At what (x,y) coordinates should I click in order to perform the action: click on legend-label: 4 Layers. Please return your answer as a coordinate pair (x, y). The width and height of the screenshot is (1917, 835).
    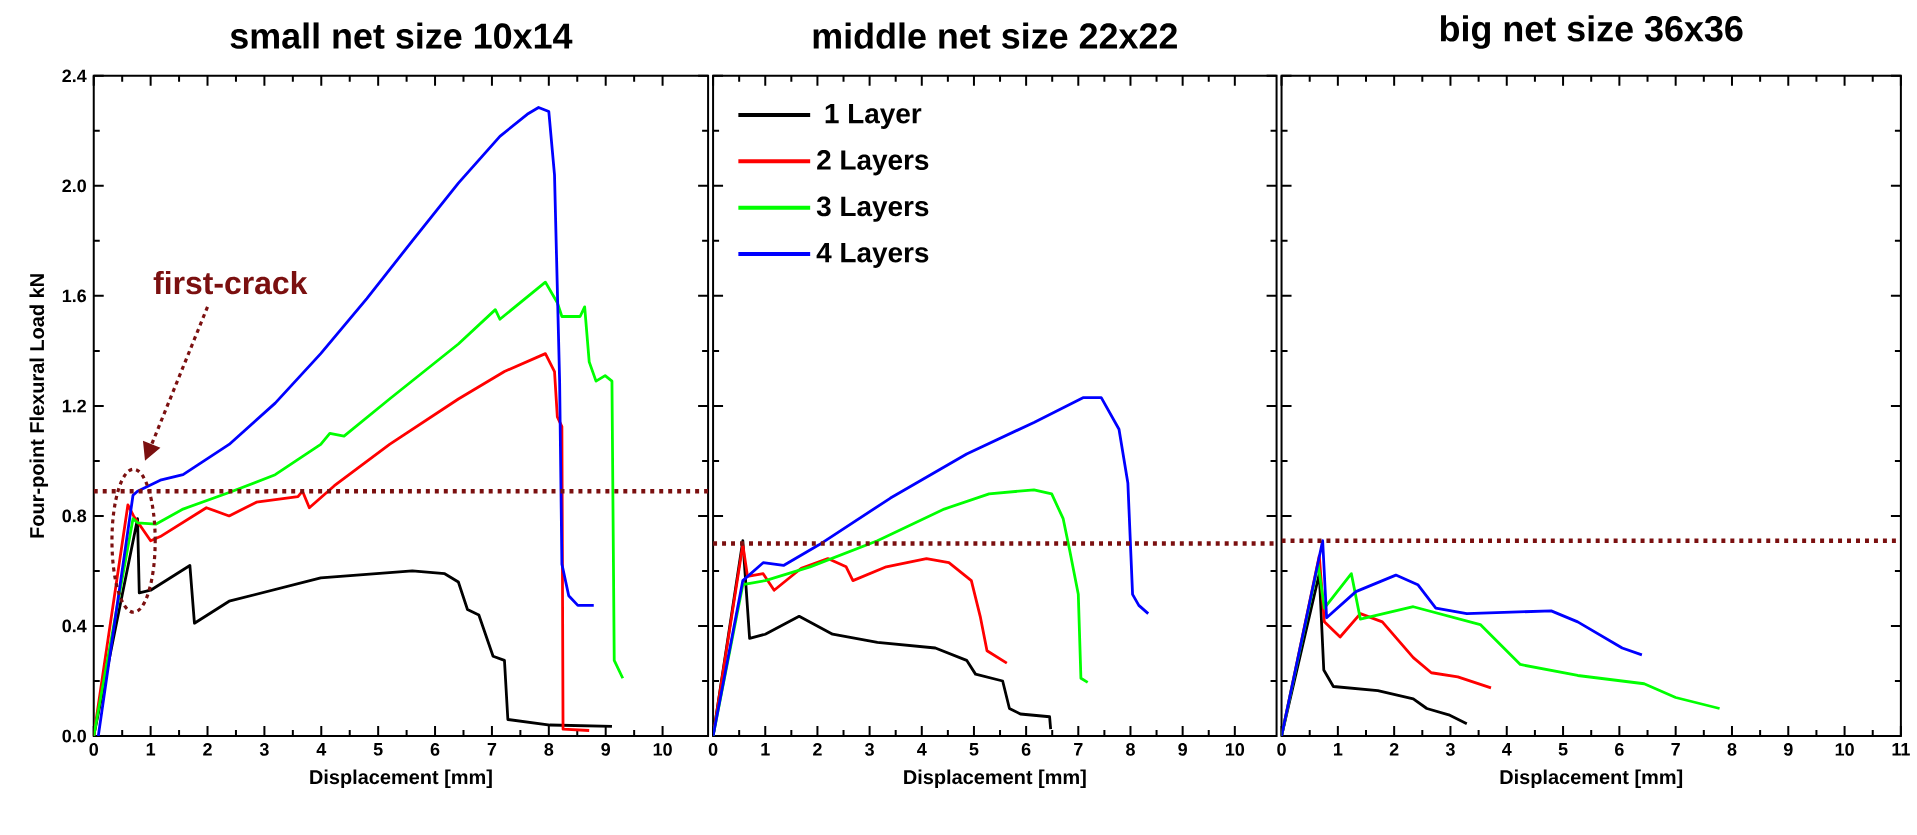
    Looking at the image, I should click on (872, 256).